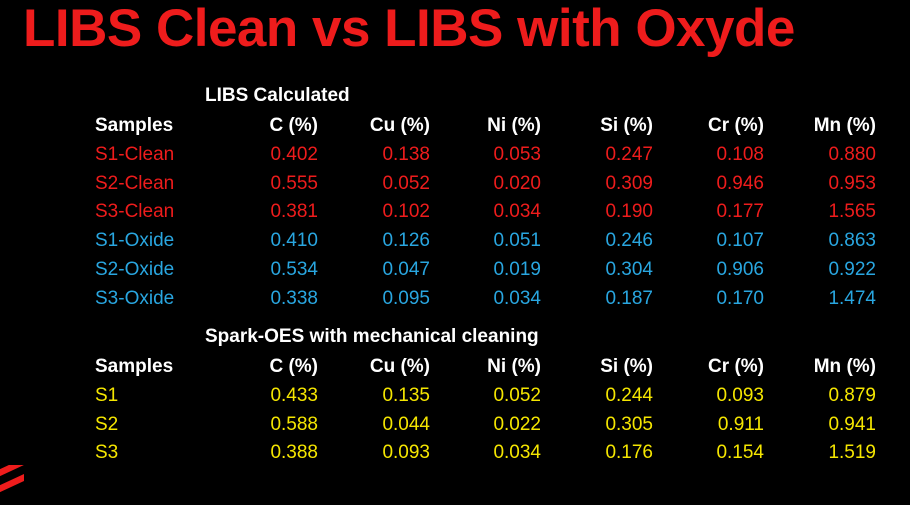 The width and height of the screenshot is (910, 505). Describe the element at coordinates (517, 154) in the screenshot. I see `table-cell: 0.053` at that location.